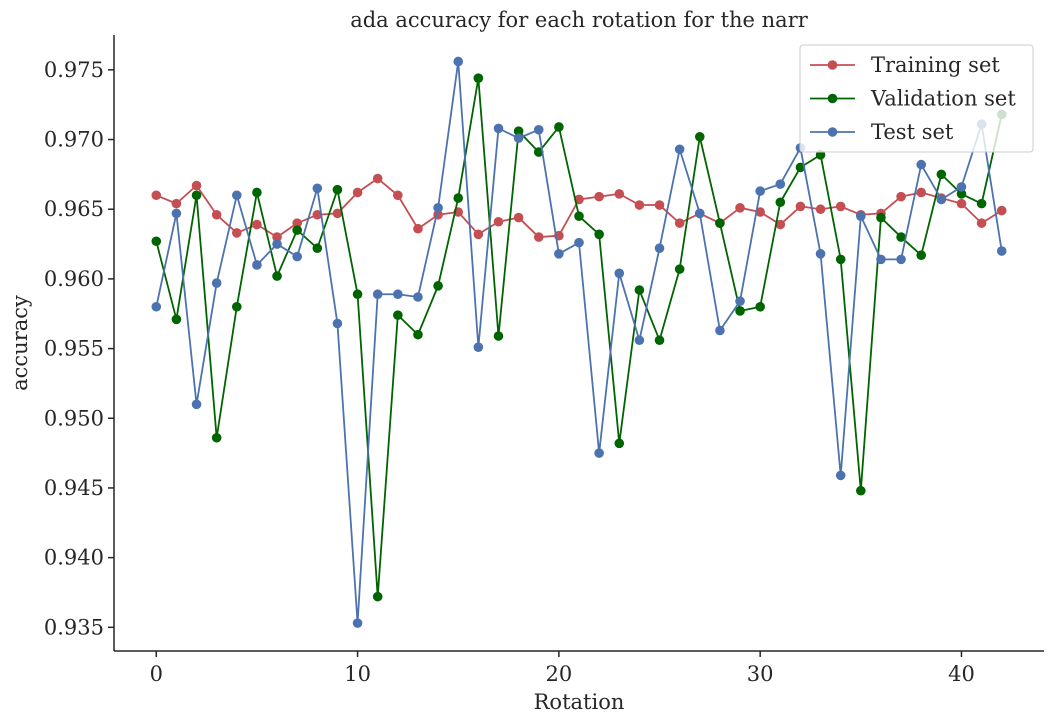  What do you see at coordinates (357, 674) in the screenshot?
I see `x-tick-label: 10` at bounding box center [357, 674].